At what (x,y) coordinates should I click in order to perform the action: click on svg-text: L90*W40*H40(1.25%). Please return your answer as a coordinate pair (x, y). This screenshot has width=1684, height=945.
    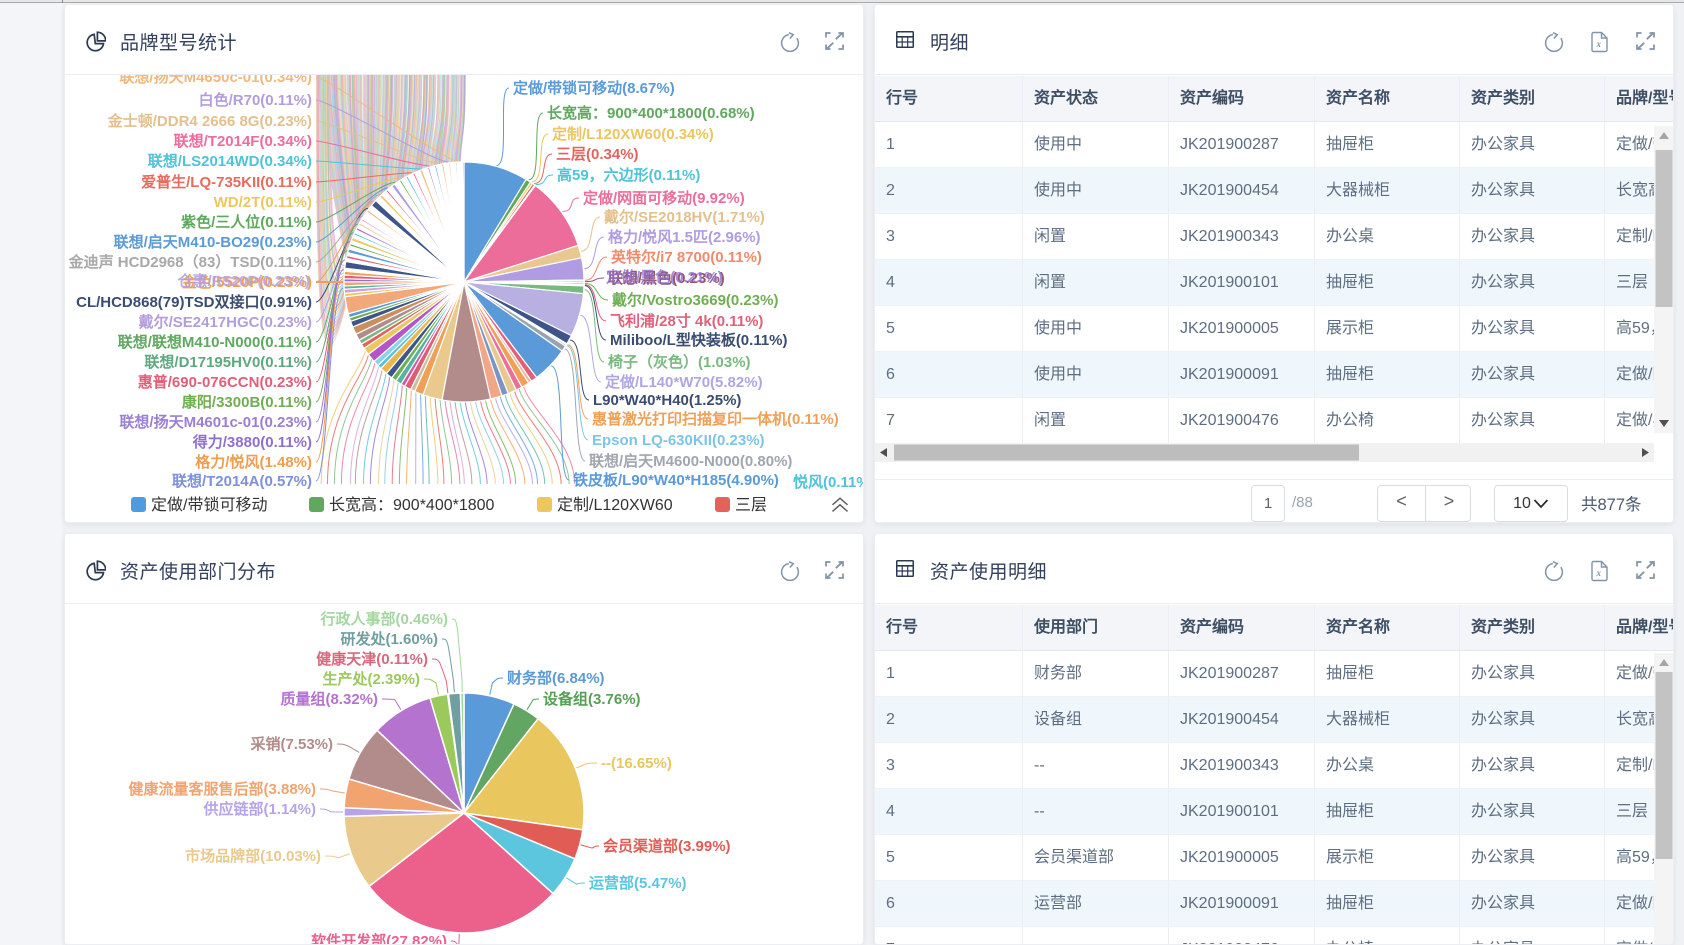
    Looking at the image, I should click on (667, 400).